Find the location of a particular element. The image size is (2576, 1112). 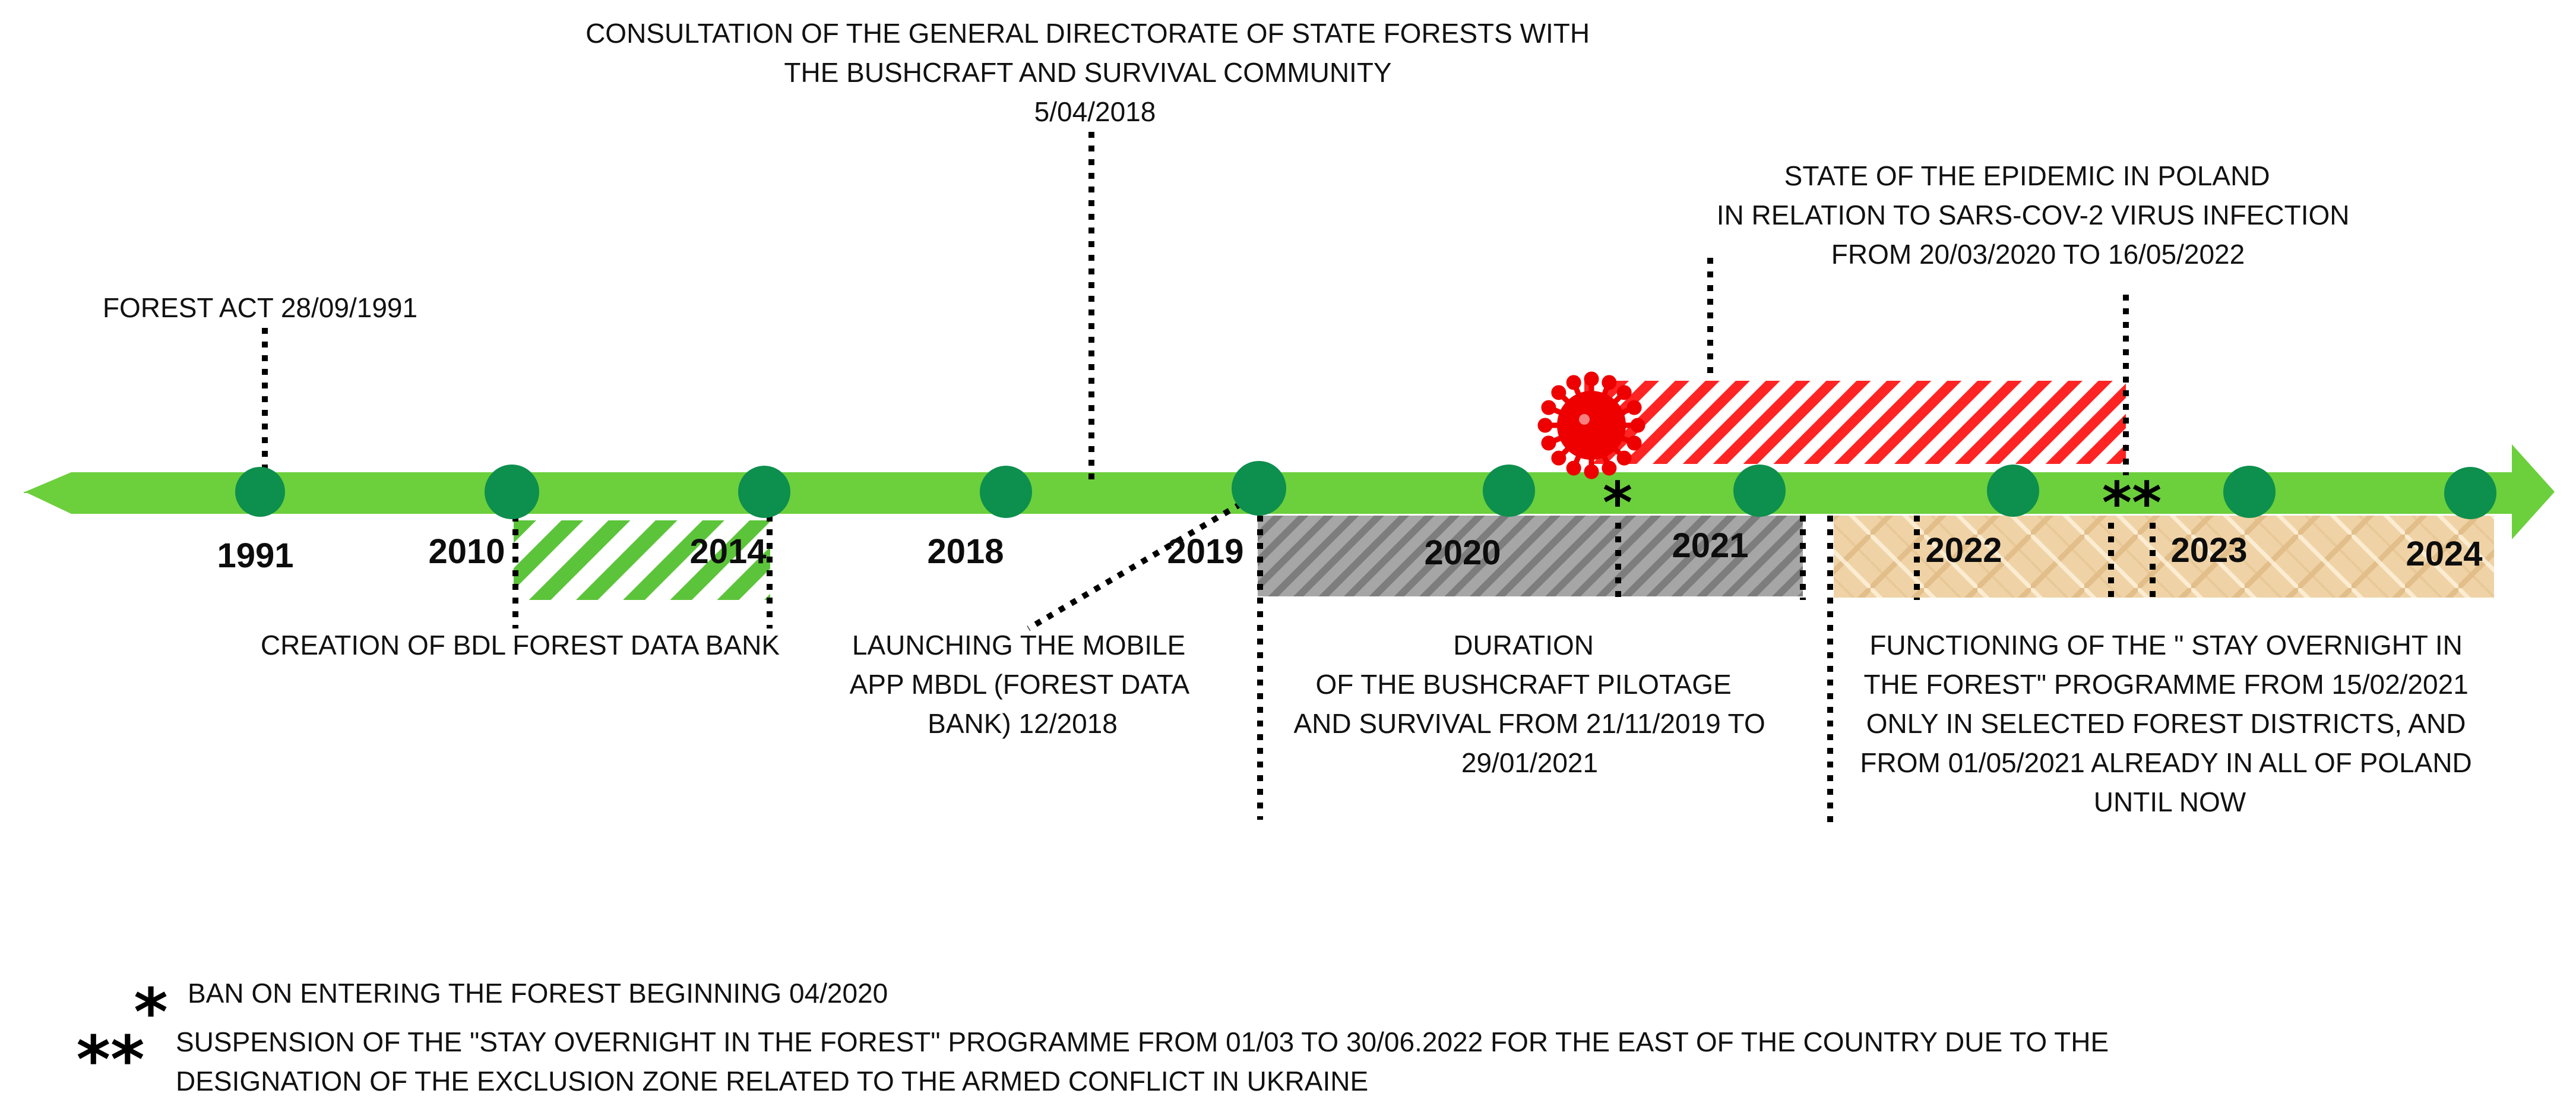

year-label-2022: 2022 is located at coordinates (1963, 550).